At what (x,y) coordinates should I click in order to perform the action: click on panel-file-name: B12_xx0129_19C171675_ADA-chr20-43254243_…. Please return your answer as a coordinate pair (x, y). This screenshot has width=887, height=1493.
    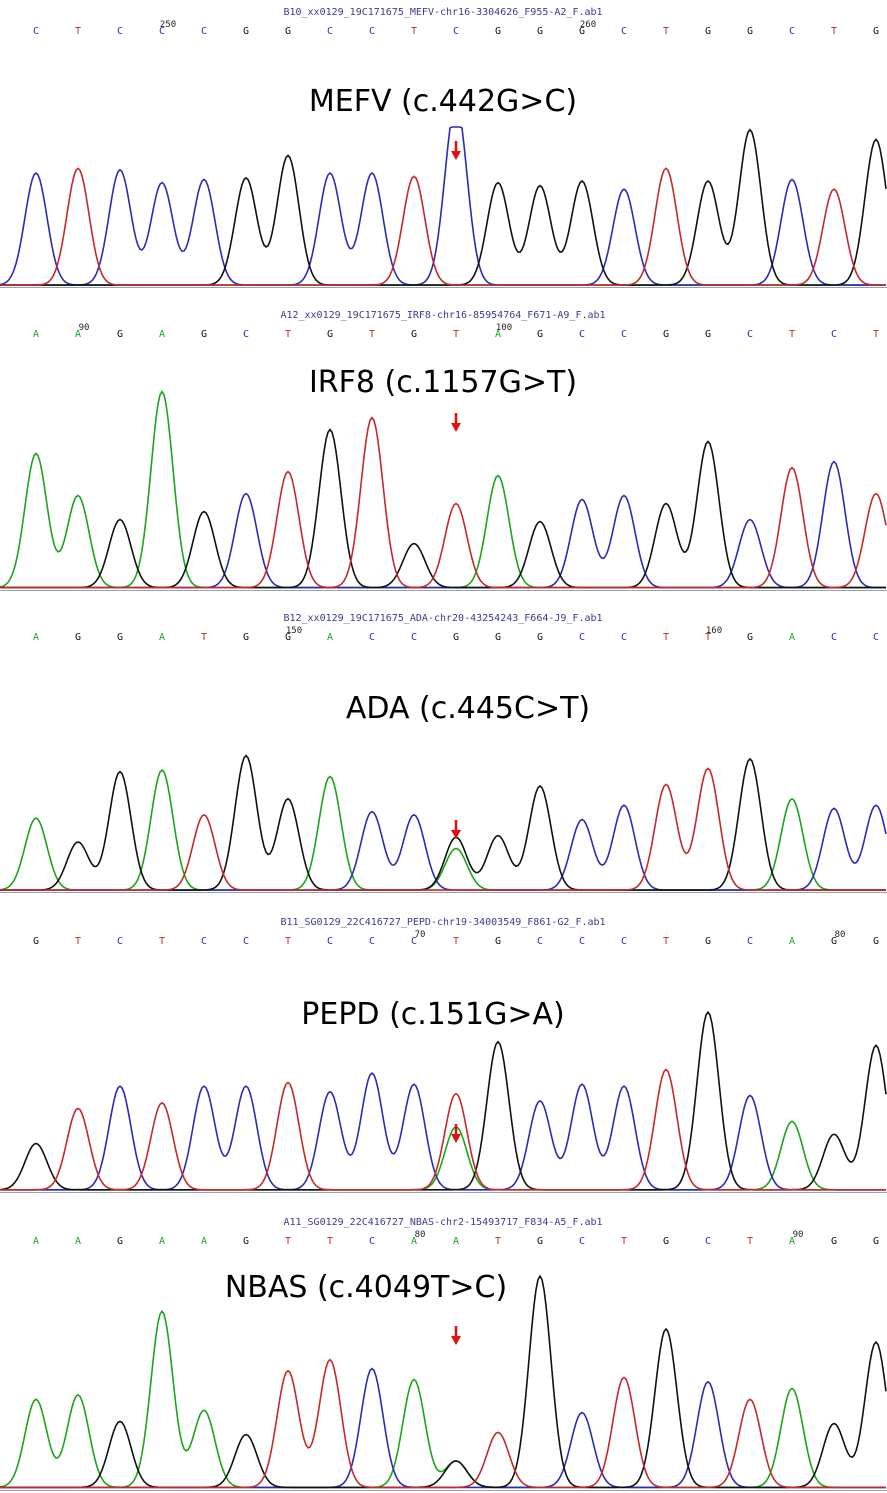
    Looking at the image, I should click on (442, 618).